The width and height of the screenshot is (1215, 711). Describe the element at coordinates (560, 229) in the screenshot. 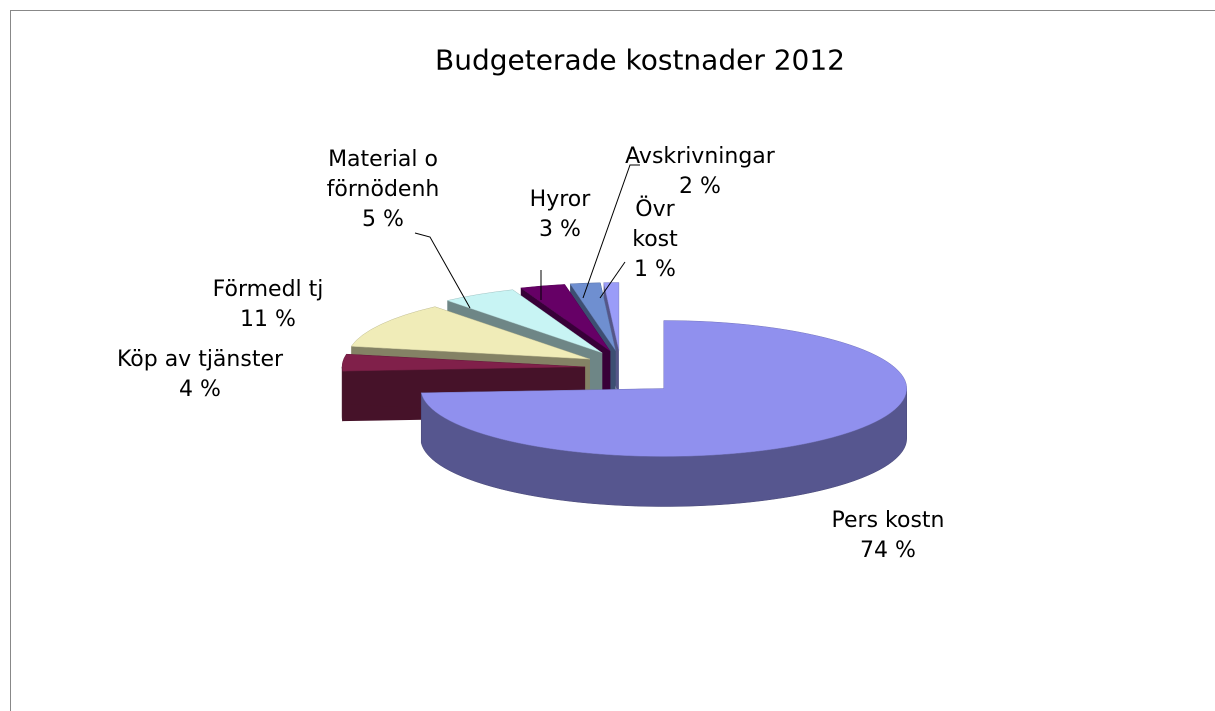

I see `value-label: 3 %` at that location.